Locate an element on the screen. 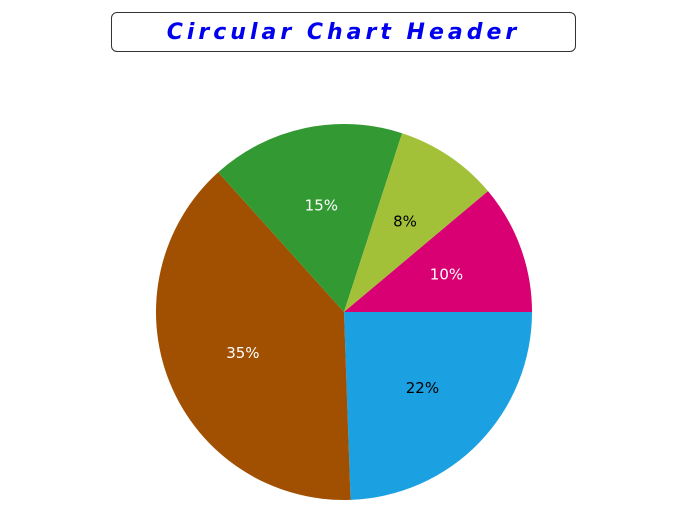 The width and height of the screenshot is (688, 523). pie-slice-label: 15% is located at coordinates (321, 205).